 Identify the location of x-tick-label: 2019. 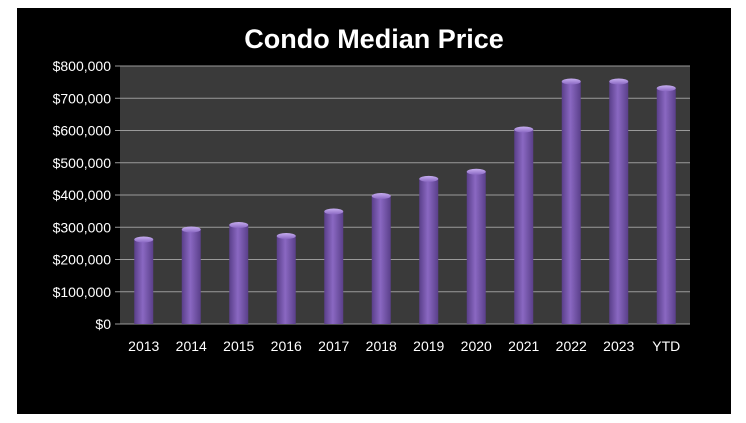
(428, 346).